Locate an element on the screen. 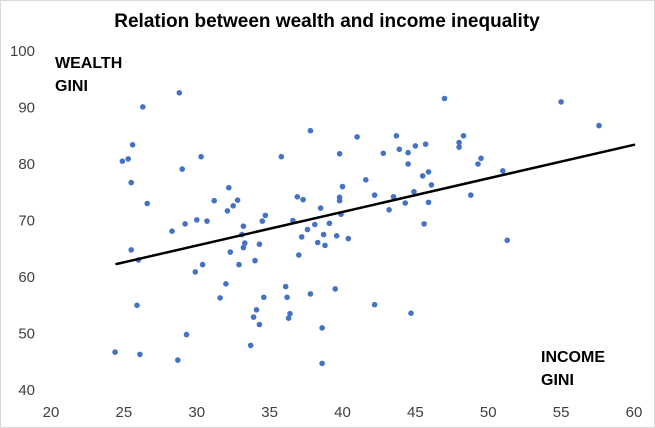 The height and width of the screenshot is (428, 655). x-axis-label-line1: INCOME is located at coordinates (573, 357).